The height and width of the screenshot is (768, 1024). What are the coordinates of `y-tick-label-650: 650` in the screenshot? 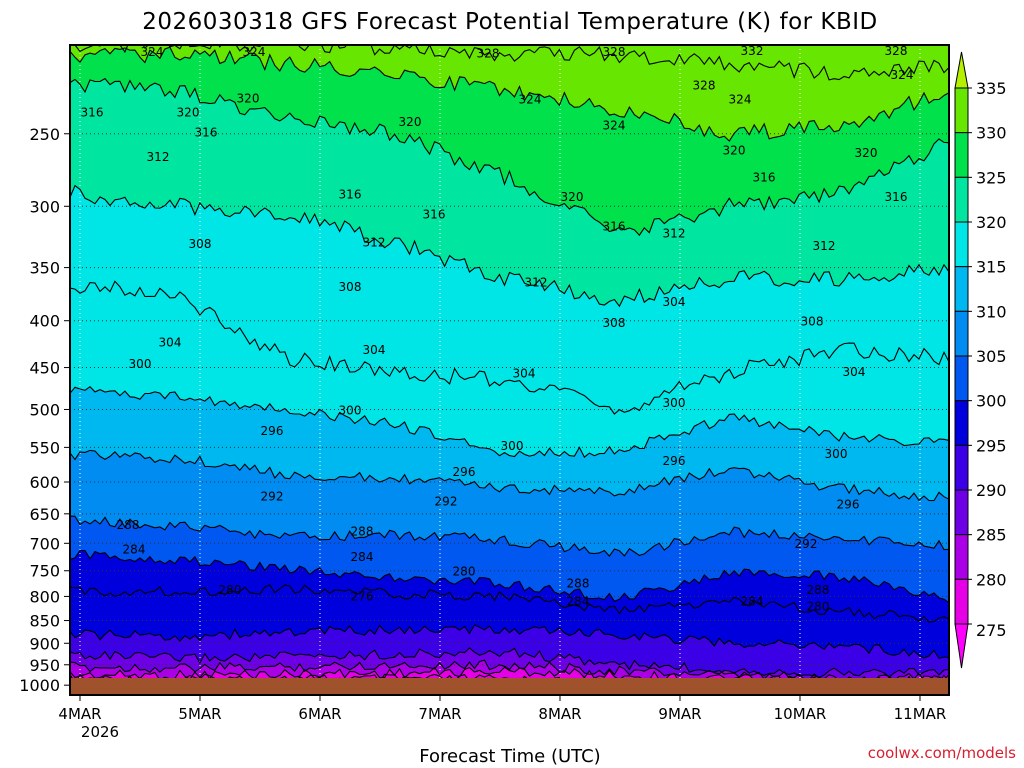 It's located at (44, 514).